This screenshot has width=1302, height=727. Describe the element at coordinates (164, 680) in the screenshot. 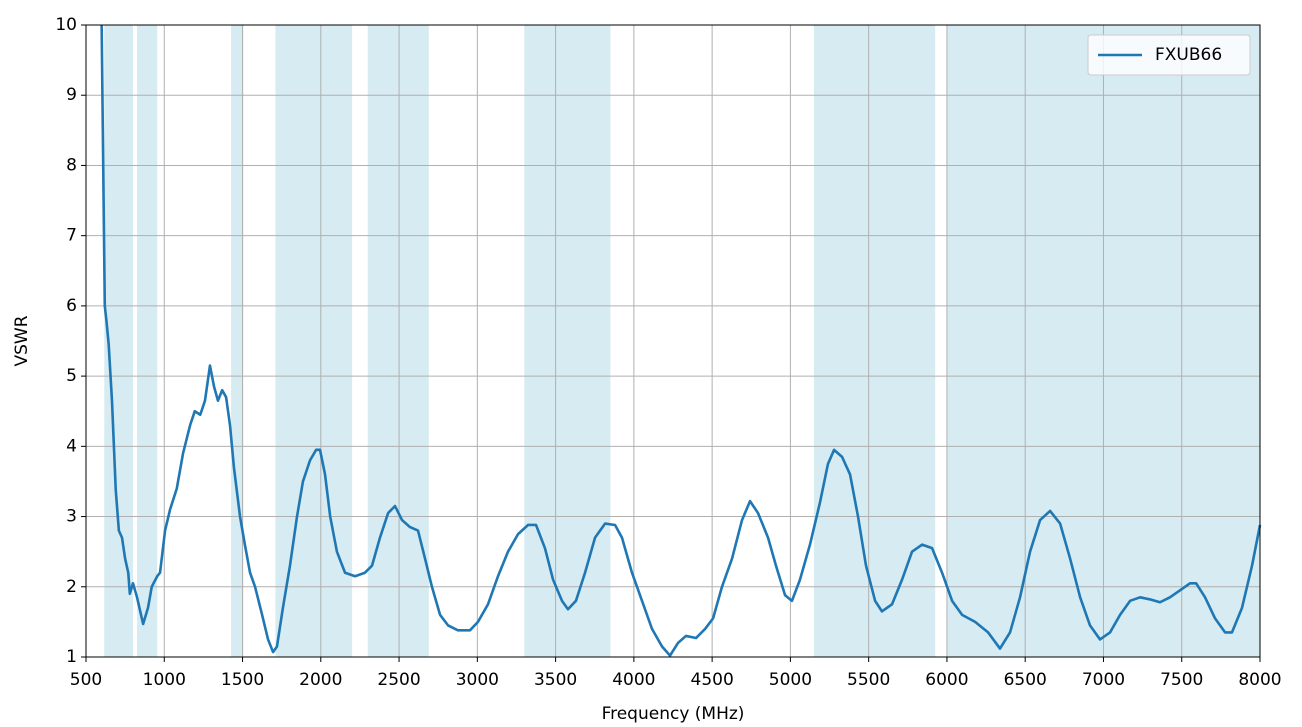

I see `x-tick-label: 1000` at that location.